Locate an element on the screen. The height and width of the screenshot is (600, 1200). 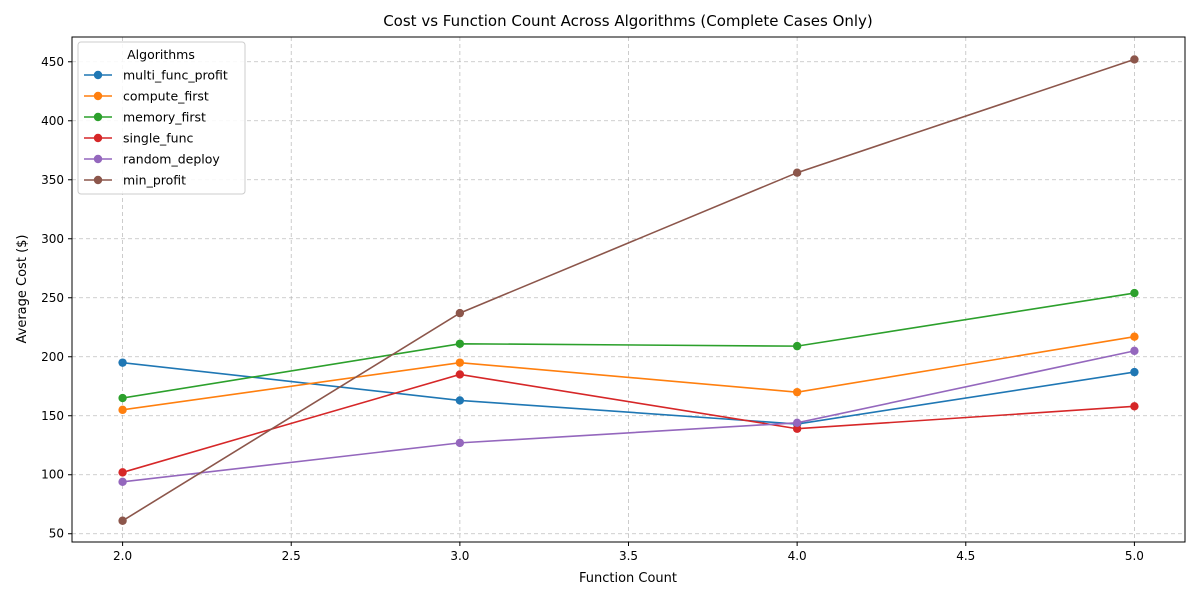
series-line-single_func is located at coordinates (628, 423).